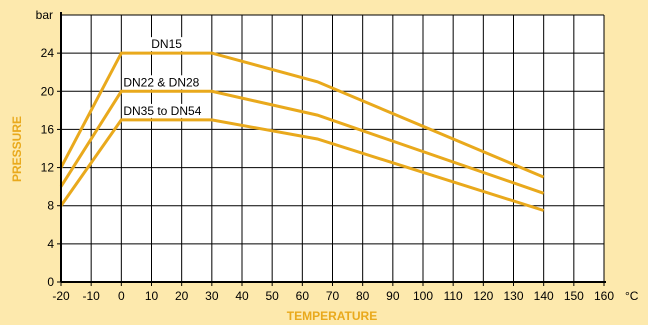  What do you see at coordinates (50, 244) in the screenshot?
I see `y-tick-label-1: 4` at bounding box center [50, 244].